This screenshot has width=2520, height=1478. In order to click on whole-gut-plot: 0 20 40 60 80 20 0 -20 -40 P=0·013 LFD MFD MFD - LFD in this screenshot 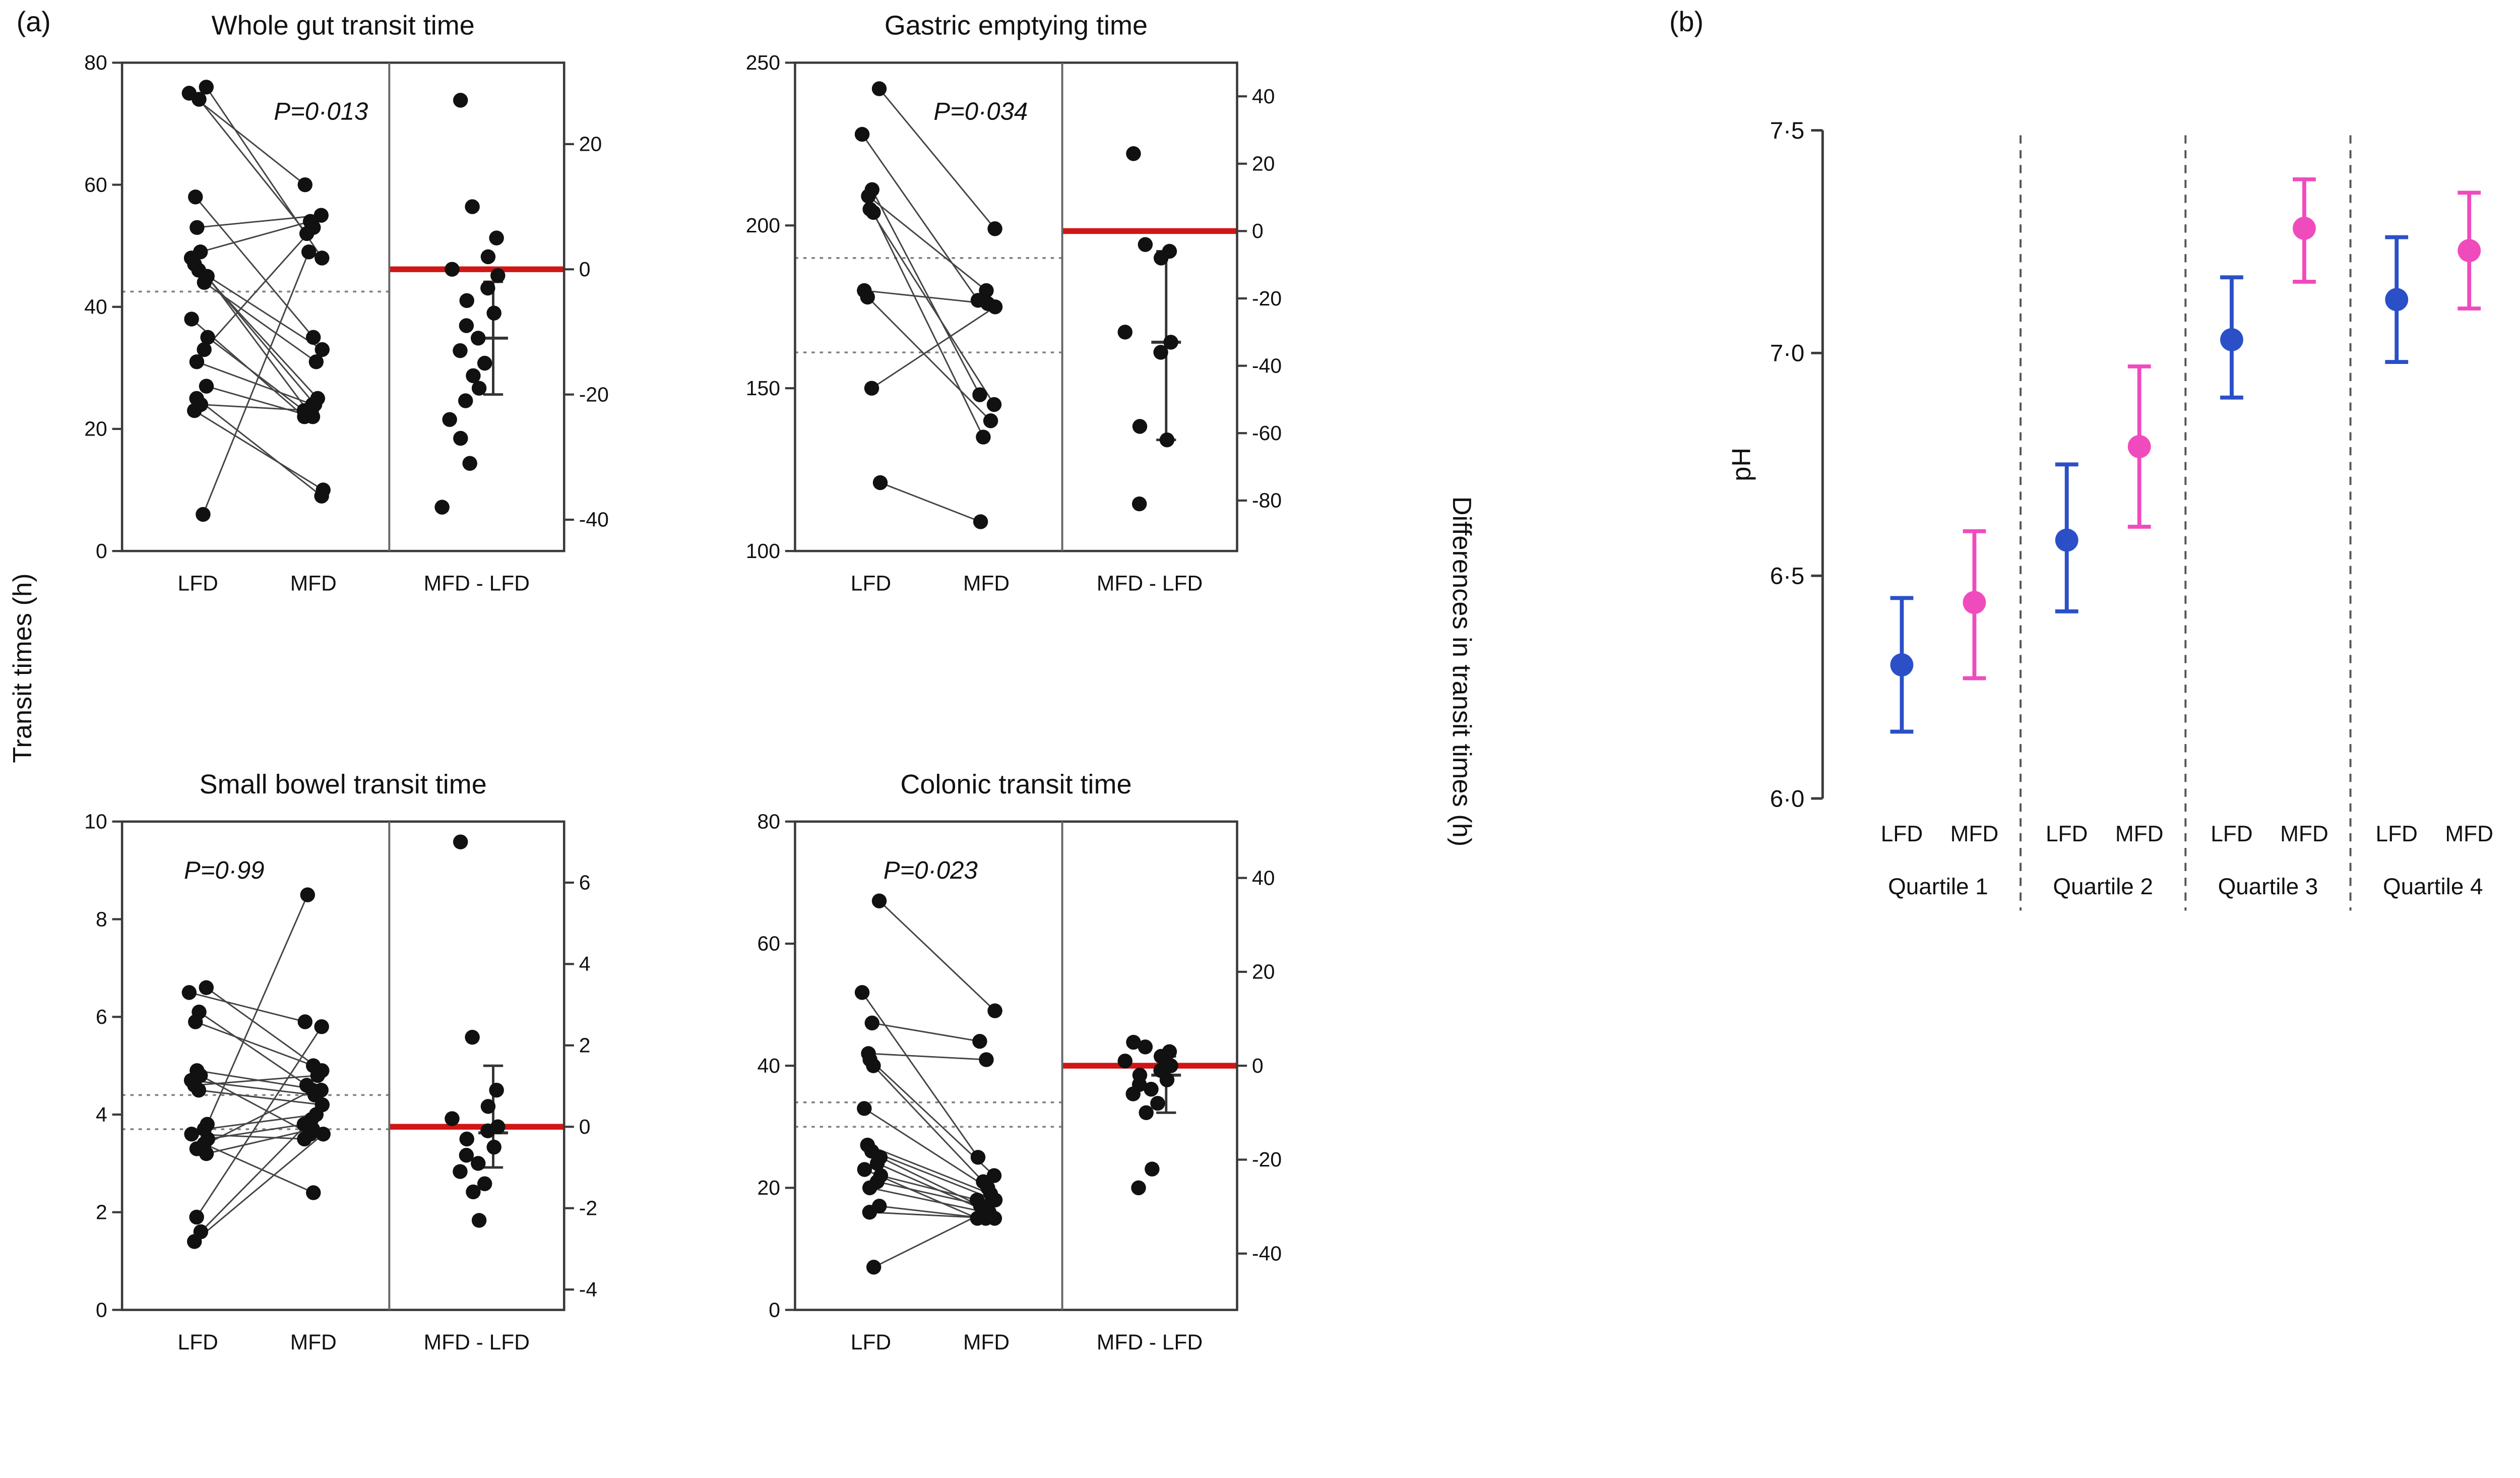, I will do `click(346, 323)`.